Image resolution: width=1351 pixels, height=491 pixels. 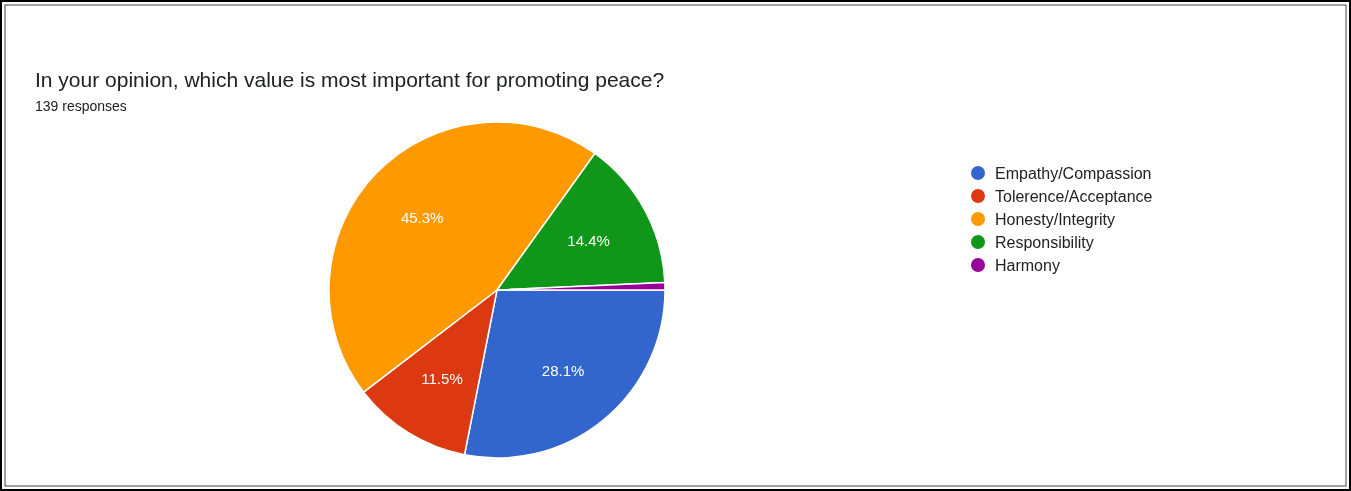 What do you see at coordinates (442, 378) in the screenshot?
I see `data-label: 11.5%` at bounding box center [442, 378].